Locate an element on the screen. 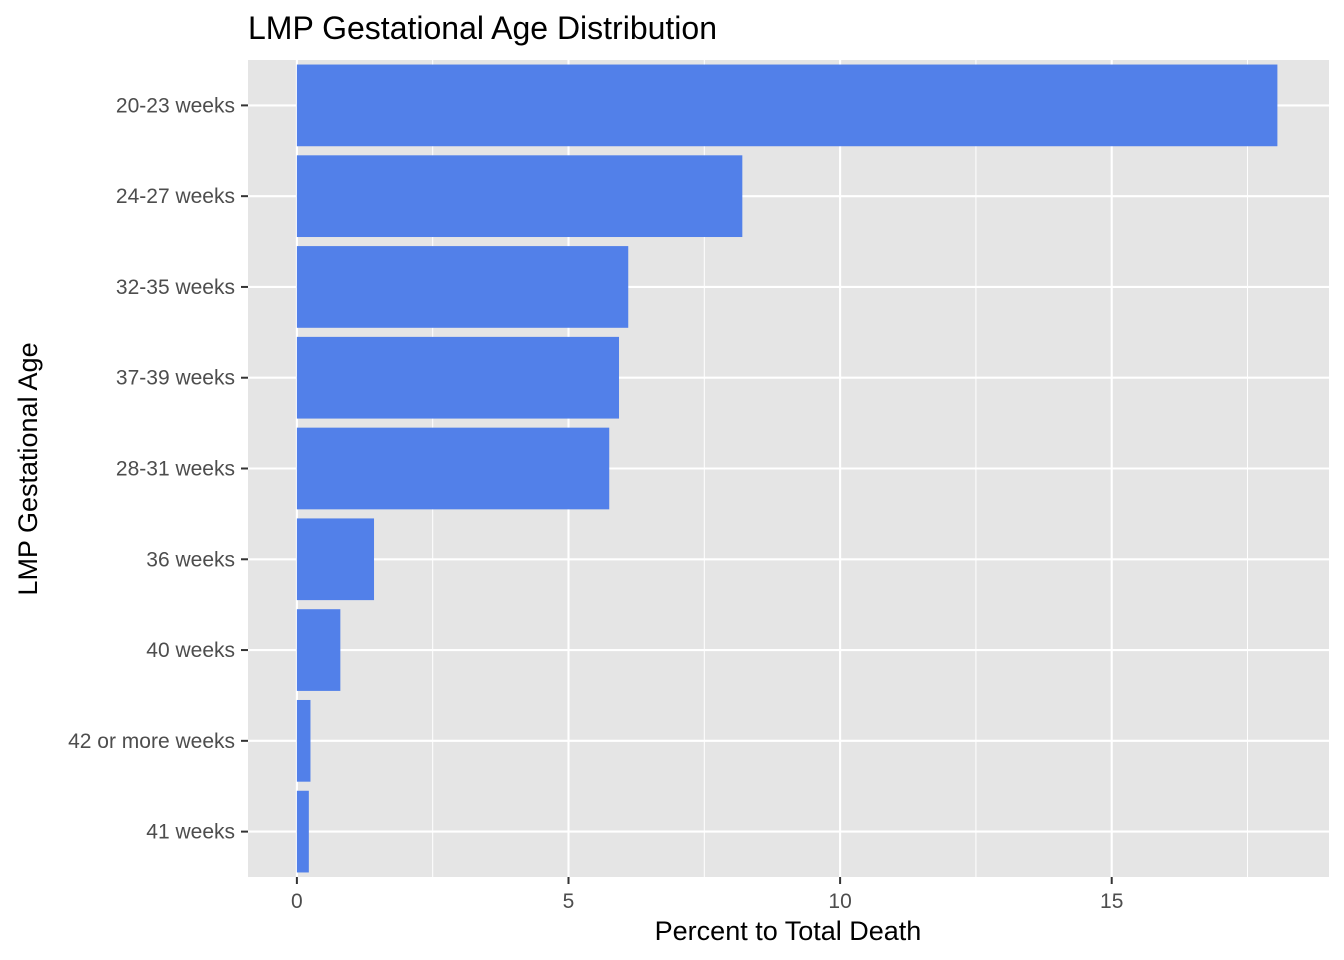  bar-40-weeks is located at coordinates (318, 650).